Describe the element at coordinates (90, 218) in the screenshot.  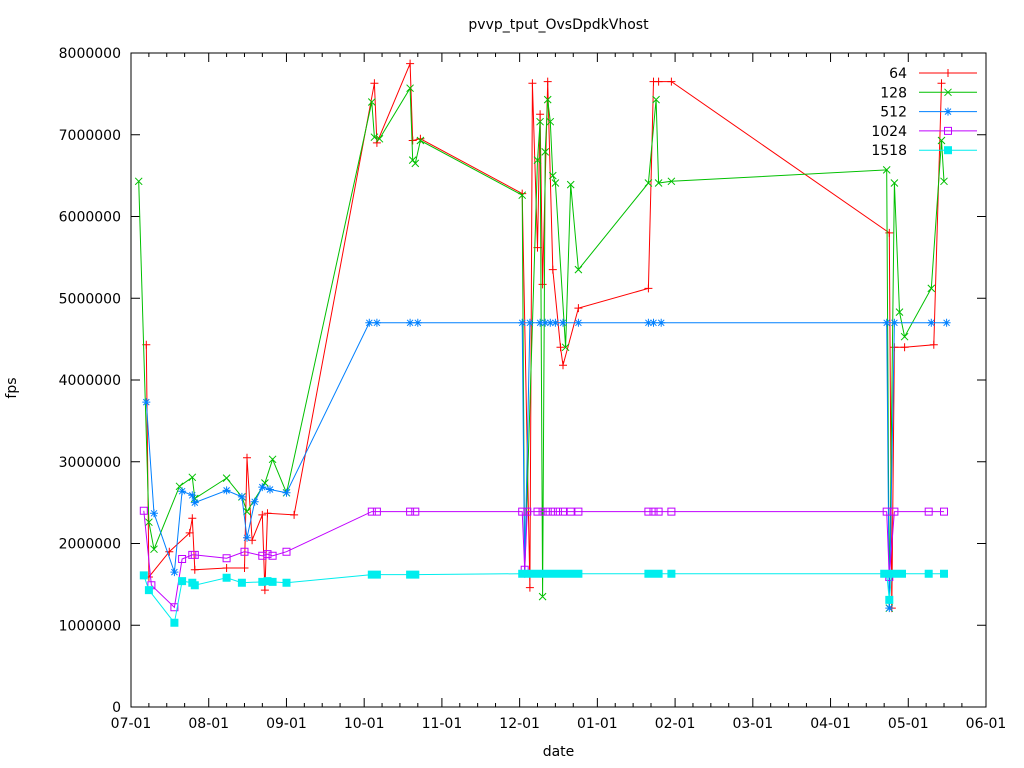
I see `y-tick-label: 6000000` at that location.